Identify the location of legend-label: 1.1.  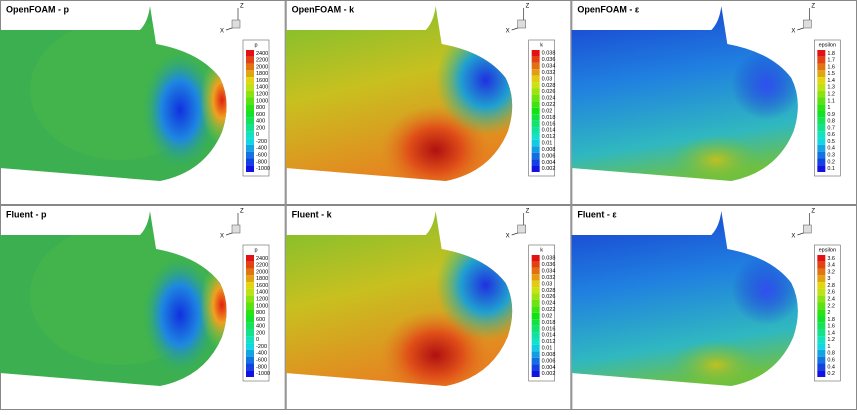
(831, 101).